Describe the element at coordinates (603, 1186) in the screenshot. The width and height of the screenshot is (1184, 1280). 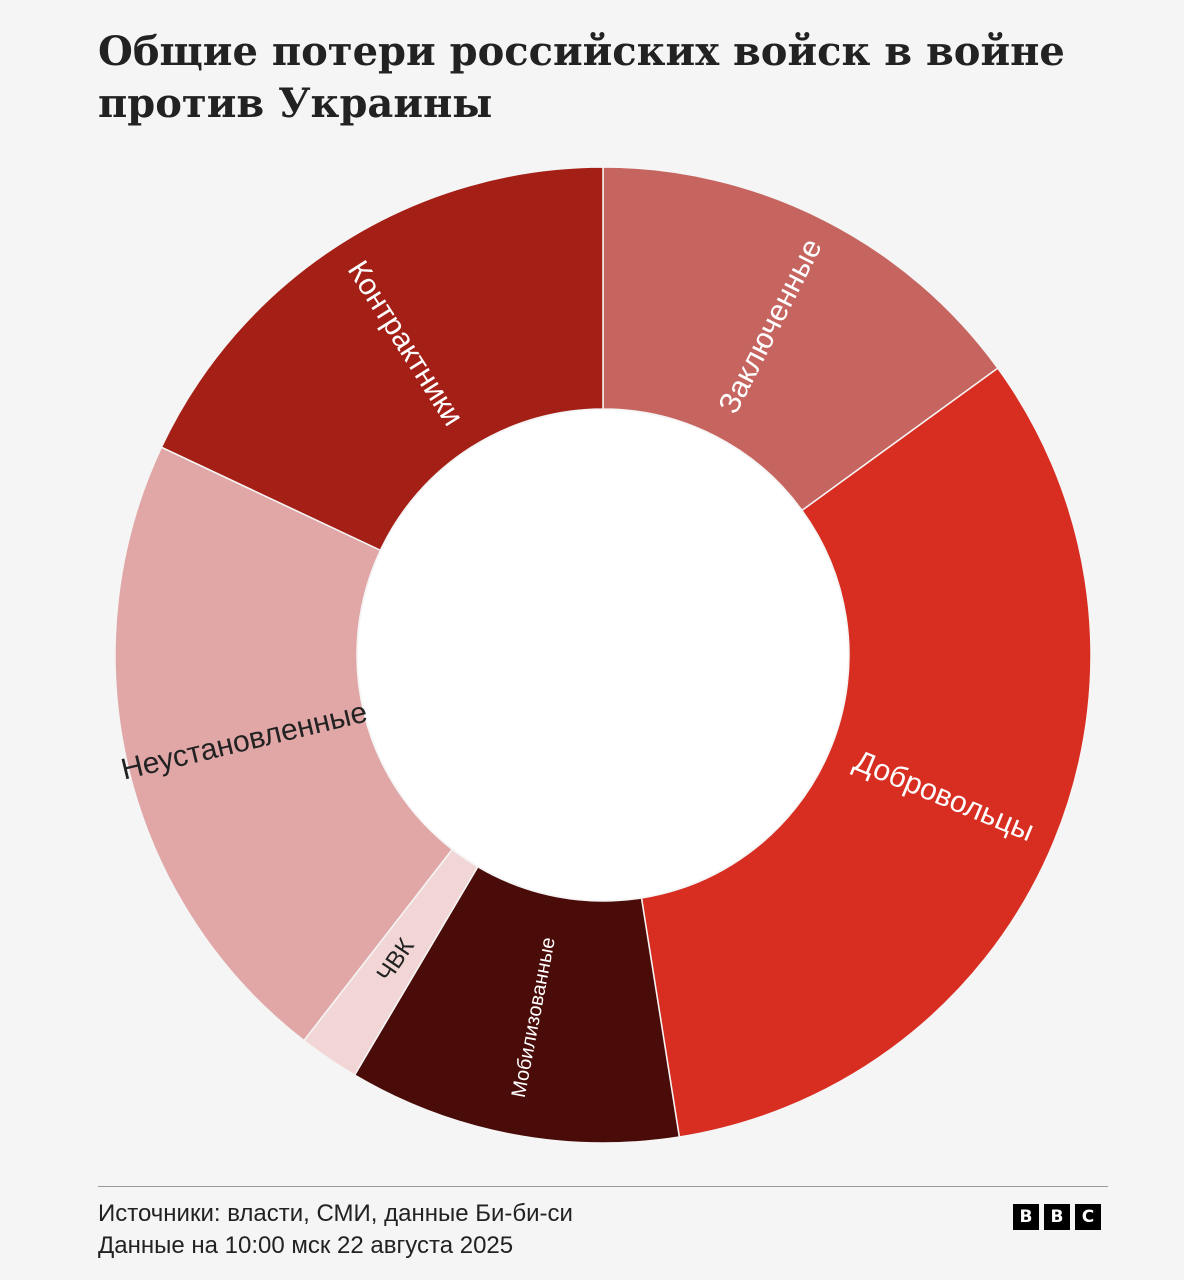
I see `footer-divider` at that location.